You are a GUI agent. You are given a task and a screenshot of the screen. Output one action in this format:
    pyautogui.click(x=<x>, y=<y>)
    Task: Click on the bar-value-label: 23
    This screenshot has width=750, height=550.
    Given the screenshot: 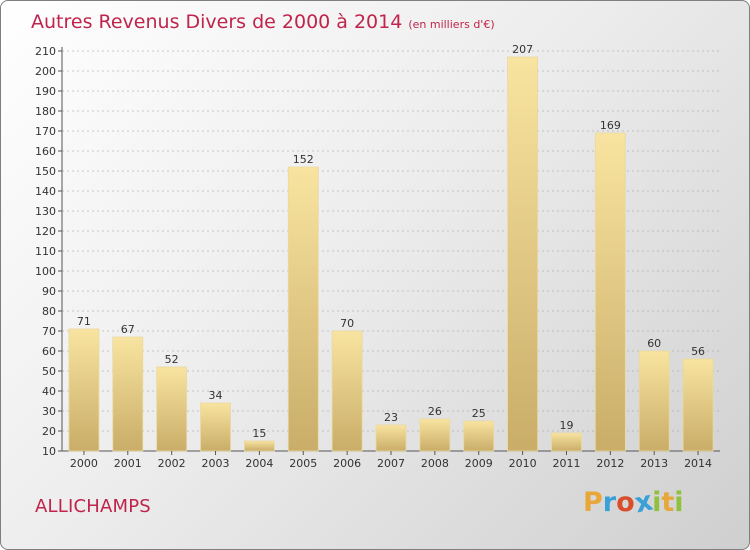 What is the action you would take?
    pyautogui.click(x=391, y=417)
    